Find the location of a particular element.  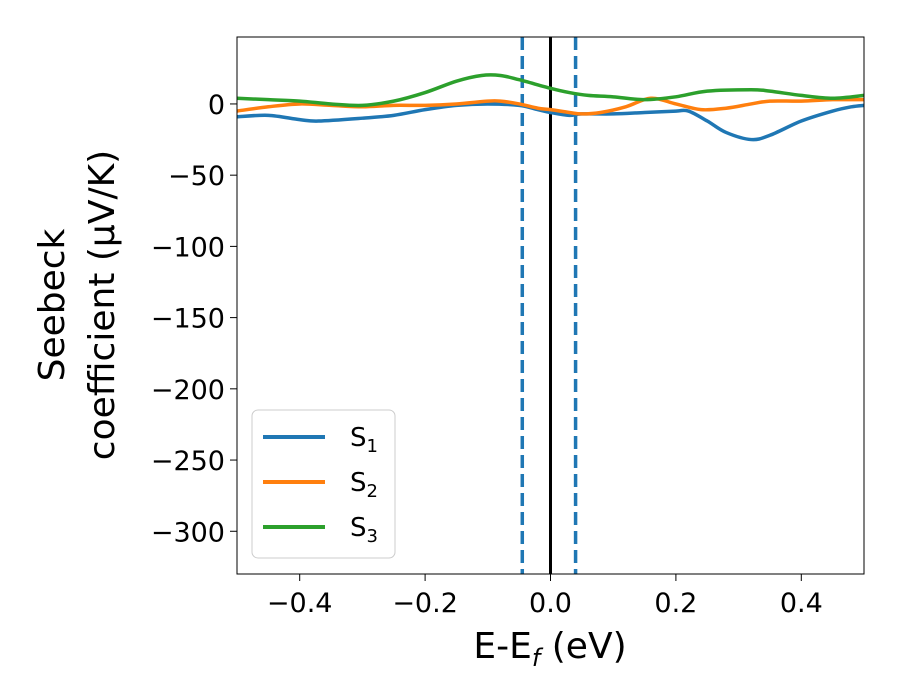

reference-lines is located at coordinates (549, 305).